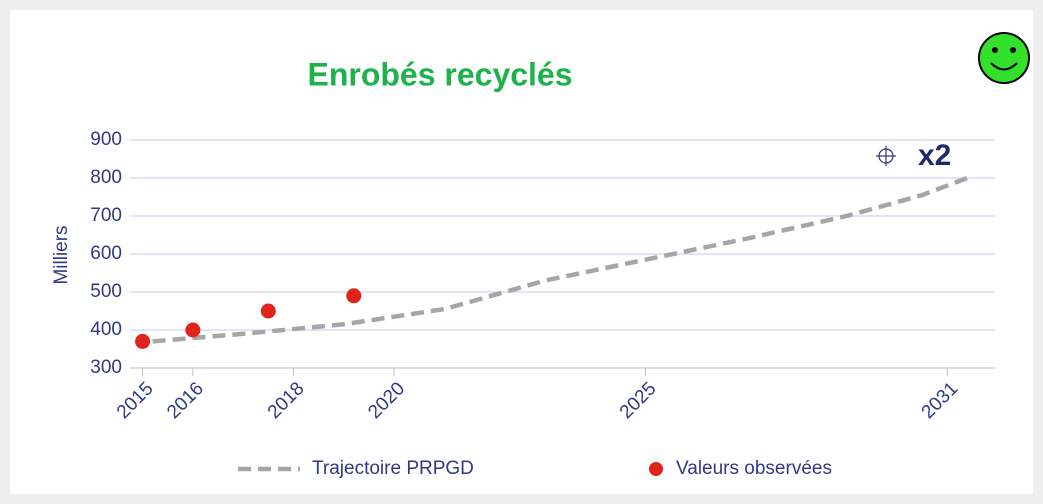 Image resolution: width=1043 pixels, height=504 pixels. I want to click on legend-label: Trajectoire PRPGD, so click(393, 468).